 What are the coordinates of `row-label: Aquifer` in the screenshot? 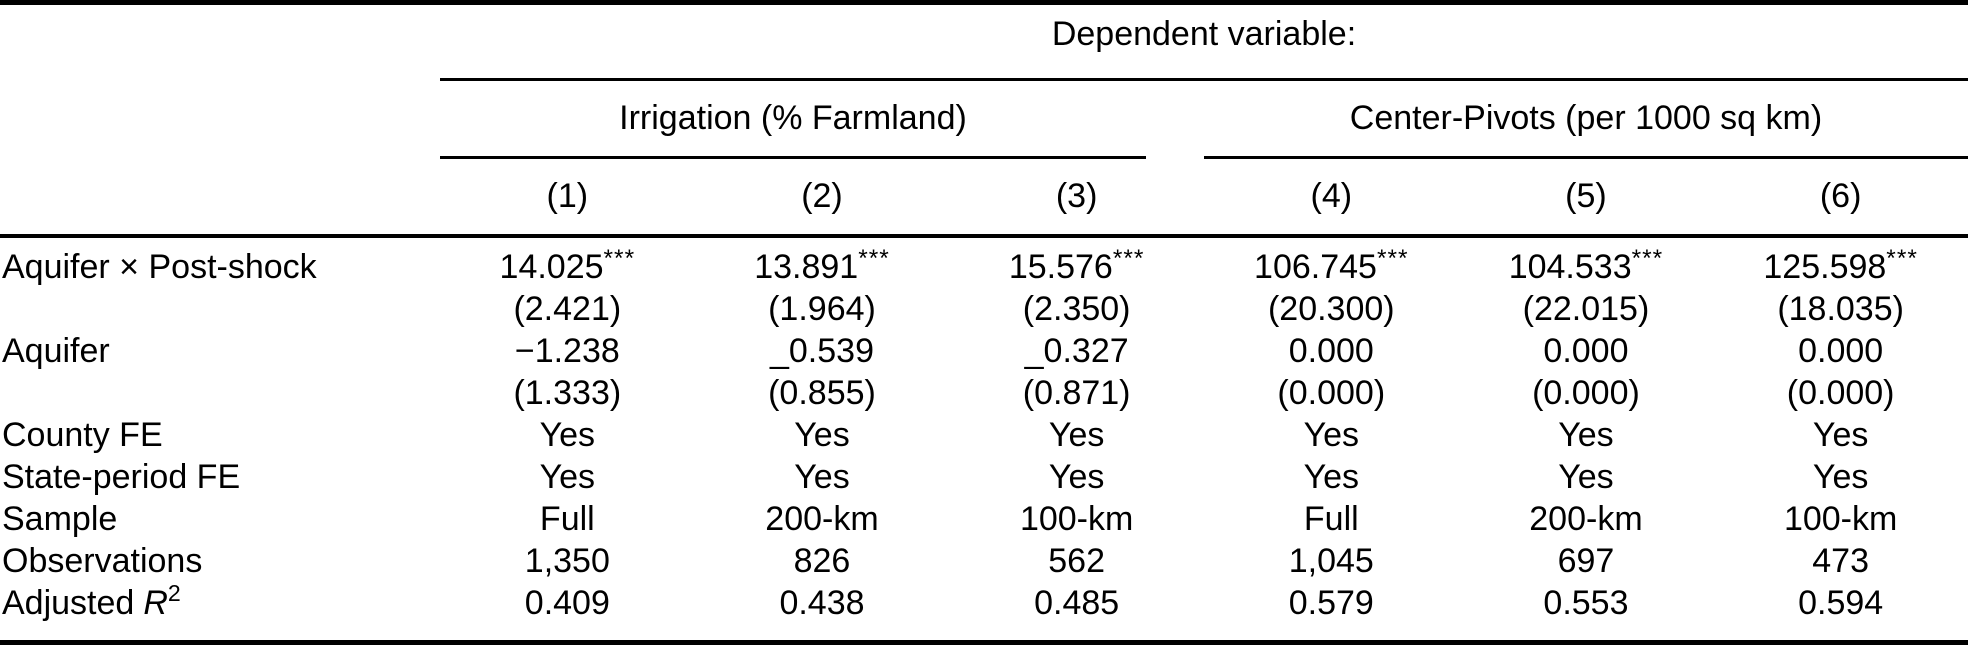 It's located at (56, 350).